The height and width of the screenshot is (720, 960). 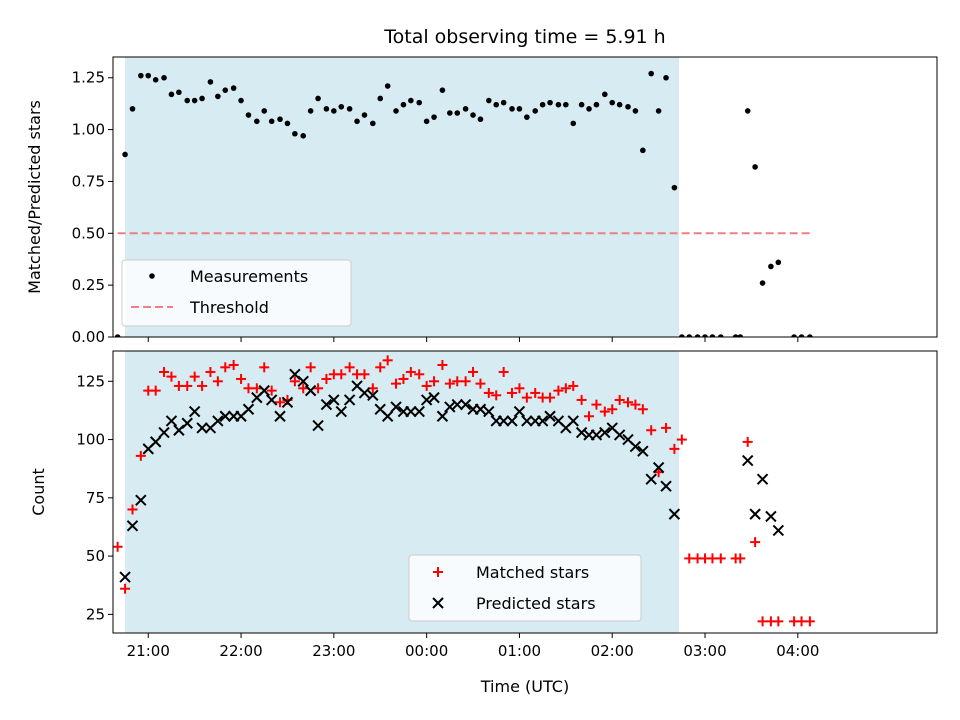 What do you see at coordinates (524, 37) in the screenshot?
I see `chart-title: Total observing time = 5.91 h` at bounding box center [524, 37].